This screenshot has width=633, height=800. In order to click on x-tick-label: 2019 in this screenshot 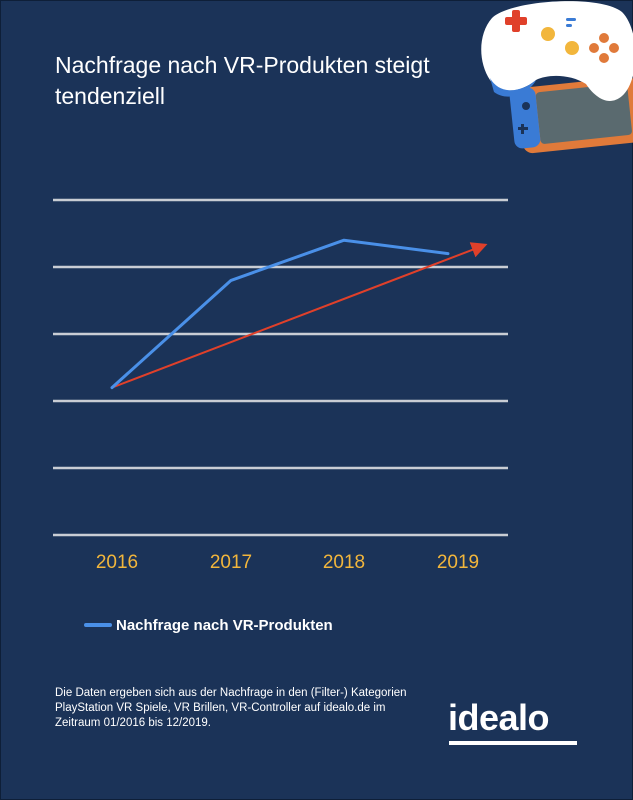, I will do `click(458, 562)`.